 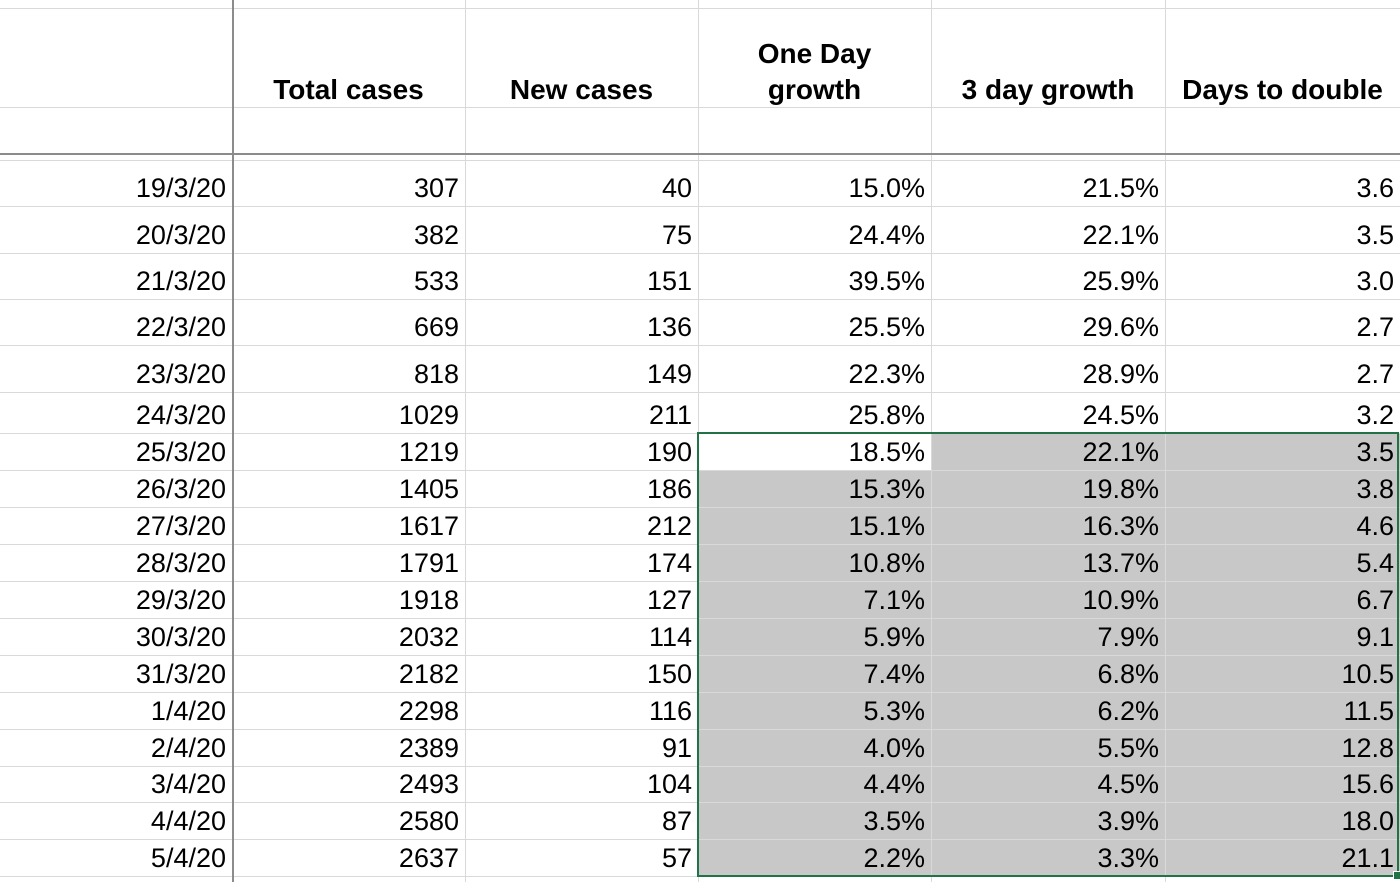 What do you see at coordinates (428, 821) in the screenshot?
I see `cell-total-cases: 2580` at bounding box center [428, 821].